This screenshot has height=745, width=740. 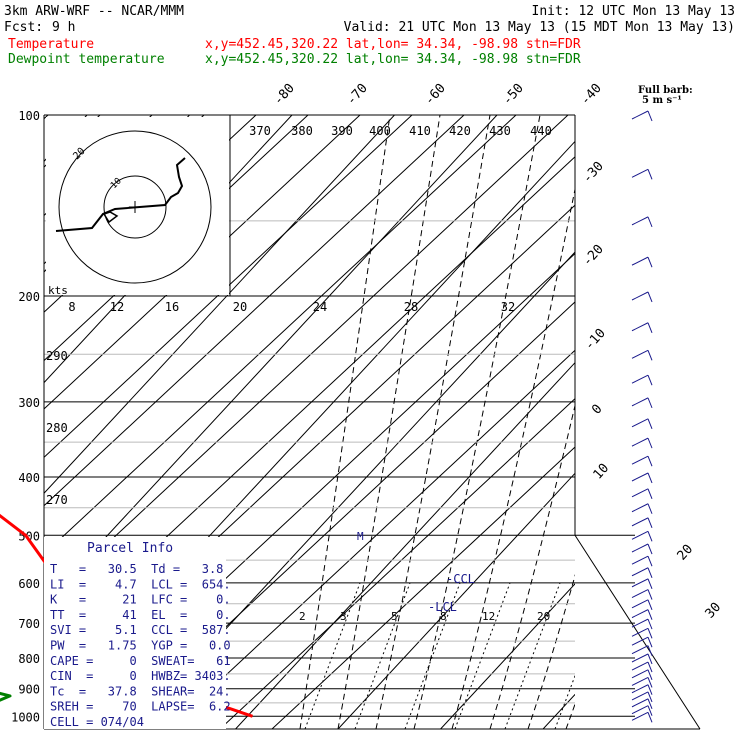 I want to click on hodograph-trace, so click(x=120, y=194).